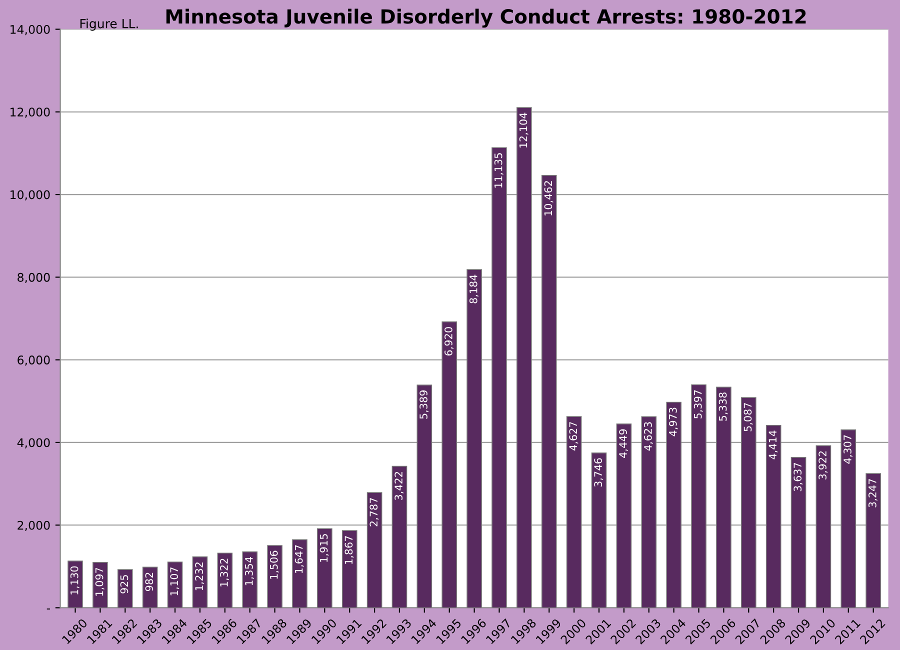 The width and height of the screenshot is (900, 650). Describe the element at coordinates (34, 361) in the screenshot. I see `y-tick-label: 6,000` at that location.